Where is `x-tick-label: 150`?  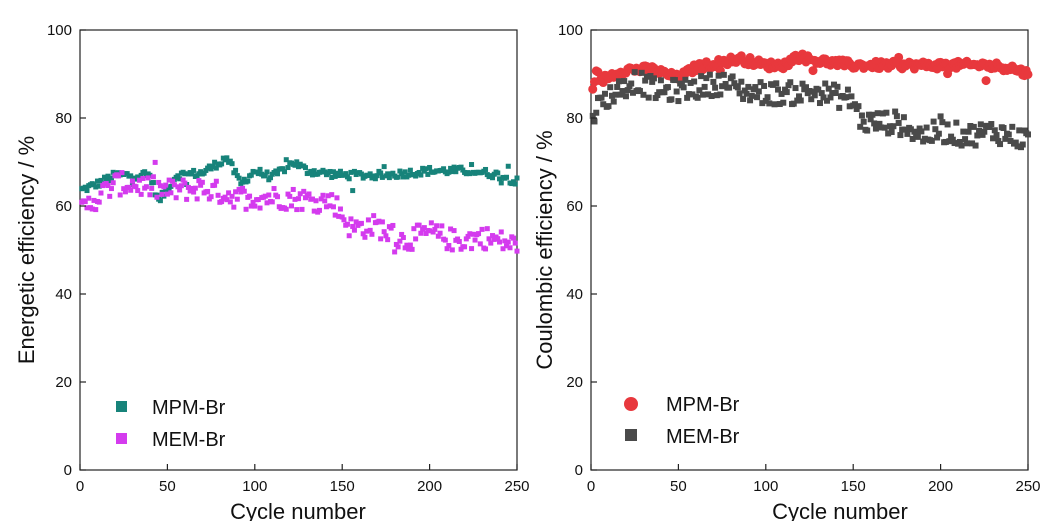
x-tick-label: 150 is located at coordinates (853, 486).